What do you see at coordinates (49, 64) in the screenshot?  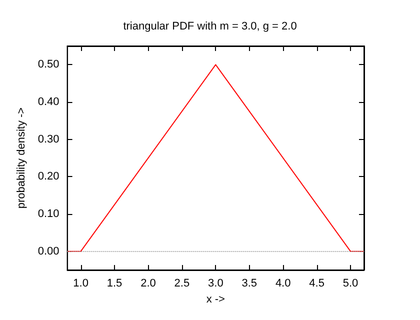 I see `y-tick-label: 0.50` at bounding box center [49, 64].